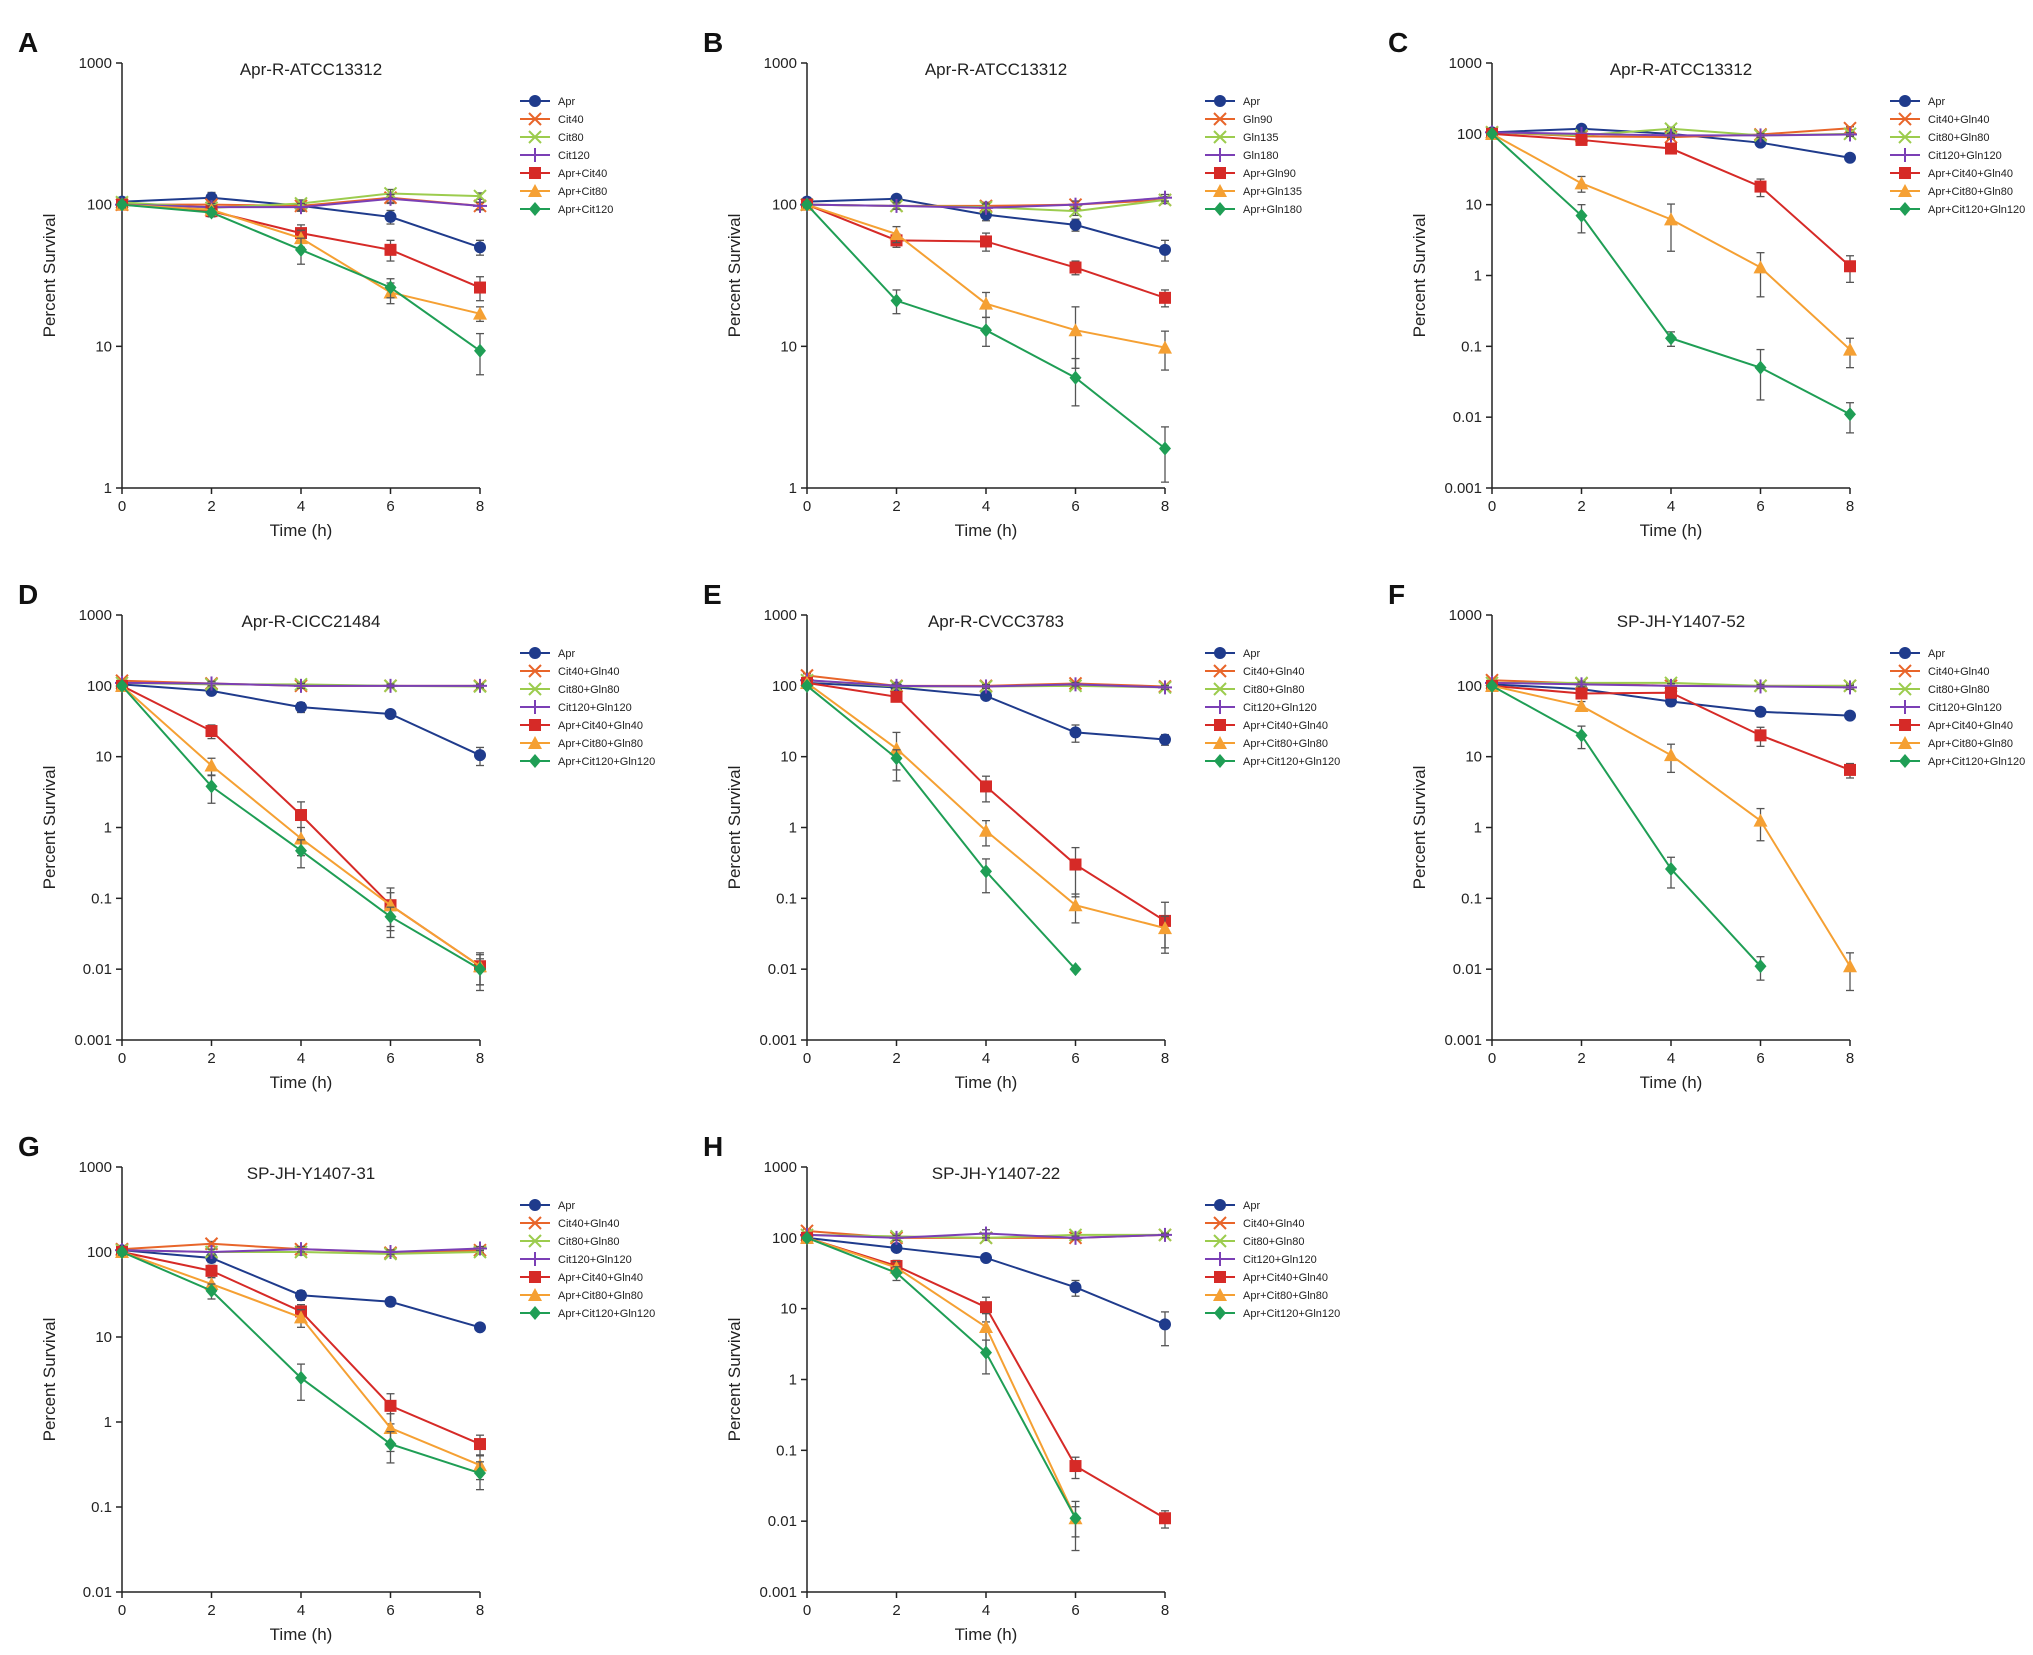 This screenshot has width=2033, height=1655. What do you see at coordinates (99, 686) in the screenshot?
I see `y-tick-label: 100` at bounding box center [99, 686].